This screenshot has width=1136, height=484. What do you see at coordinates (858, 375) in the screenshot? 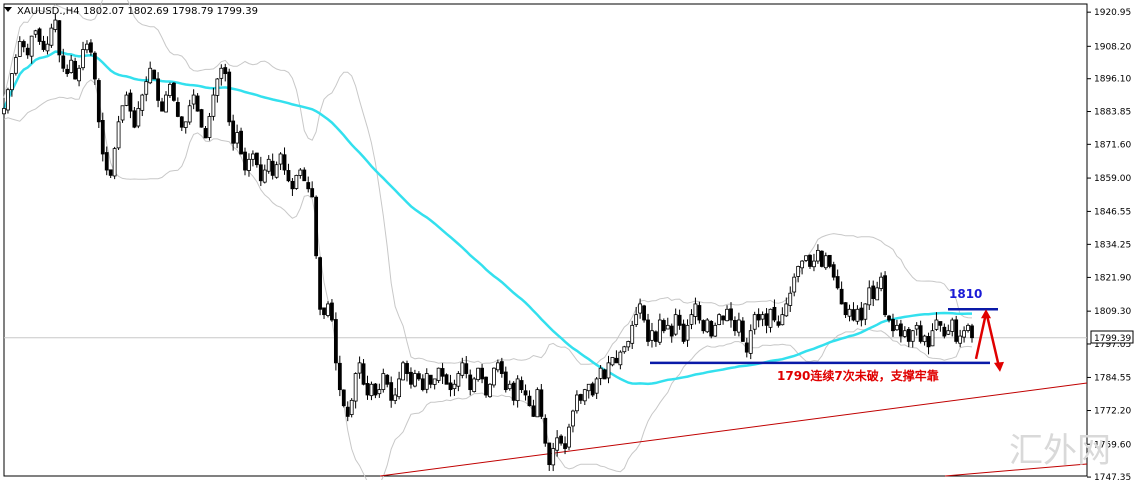
I see `support-note: 1790连续7次未破，支撑牢靠` at bounding box center [858, 375].